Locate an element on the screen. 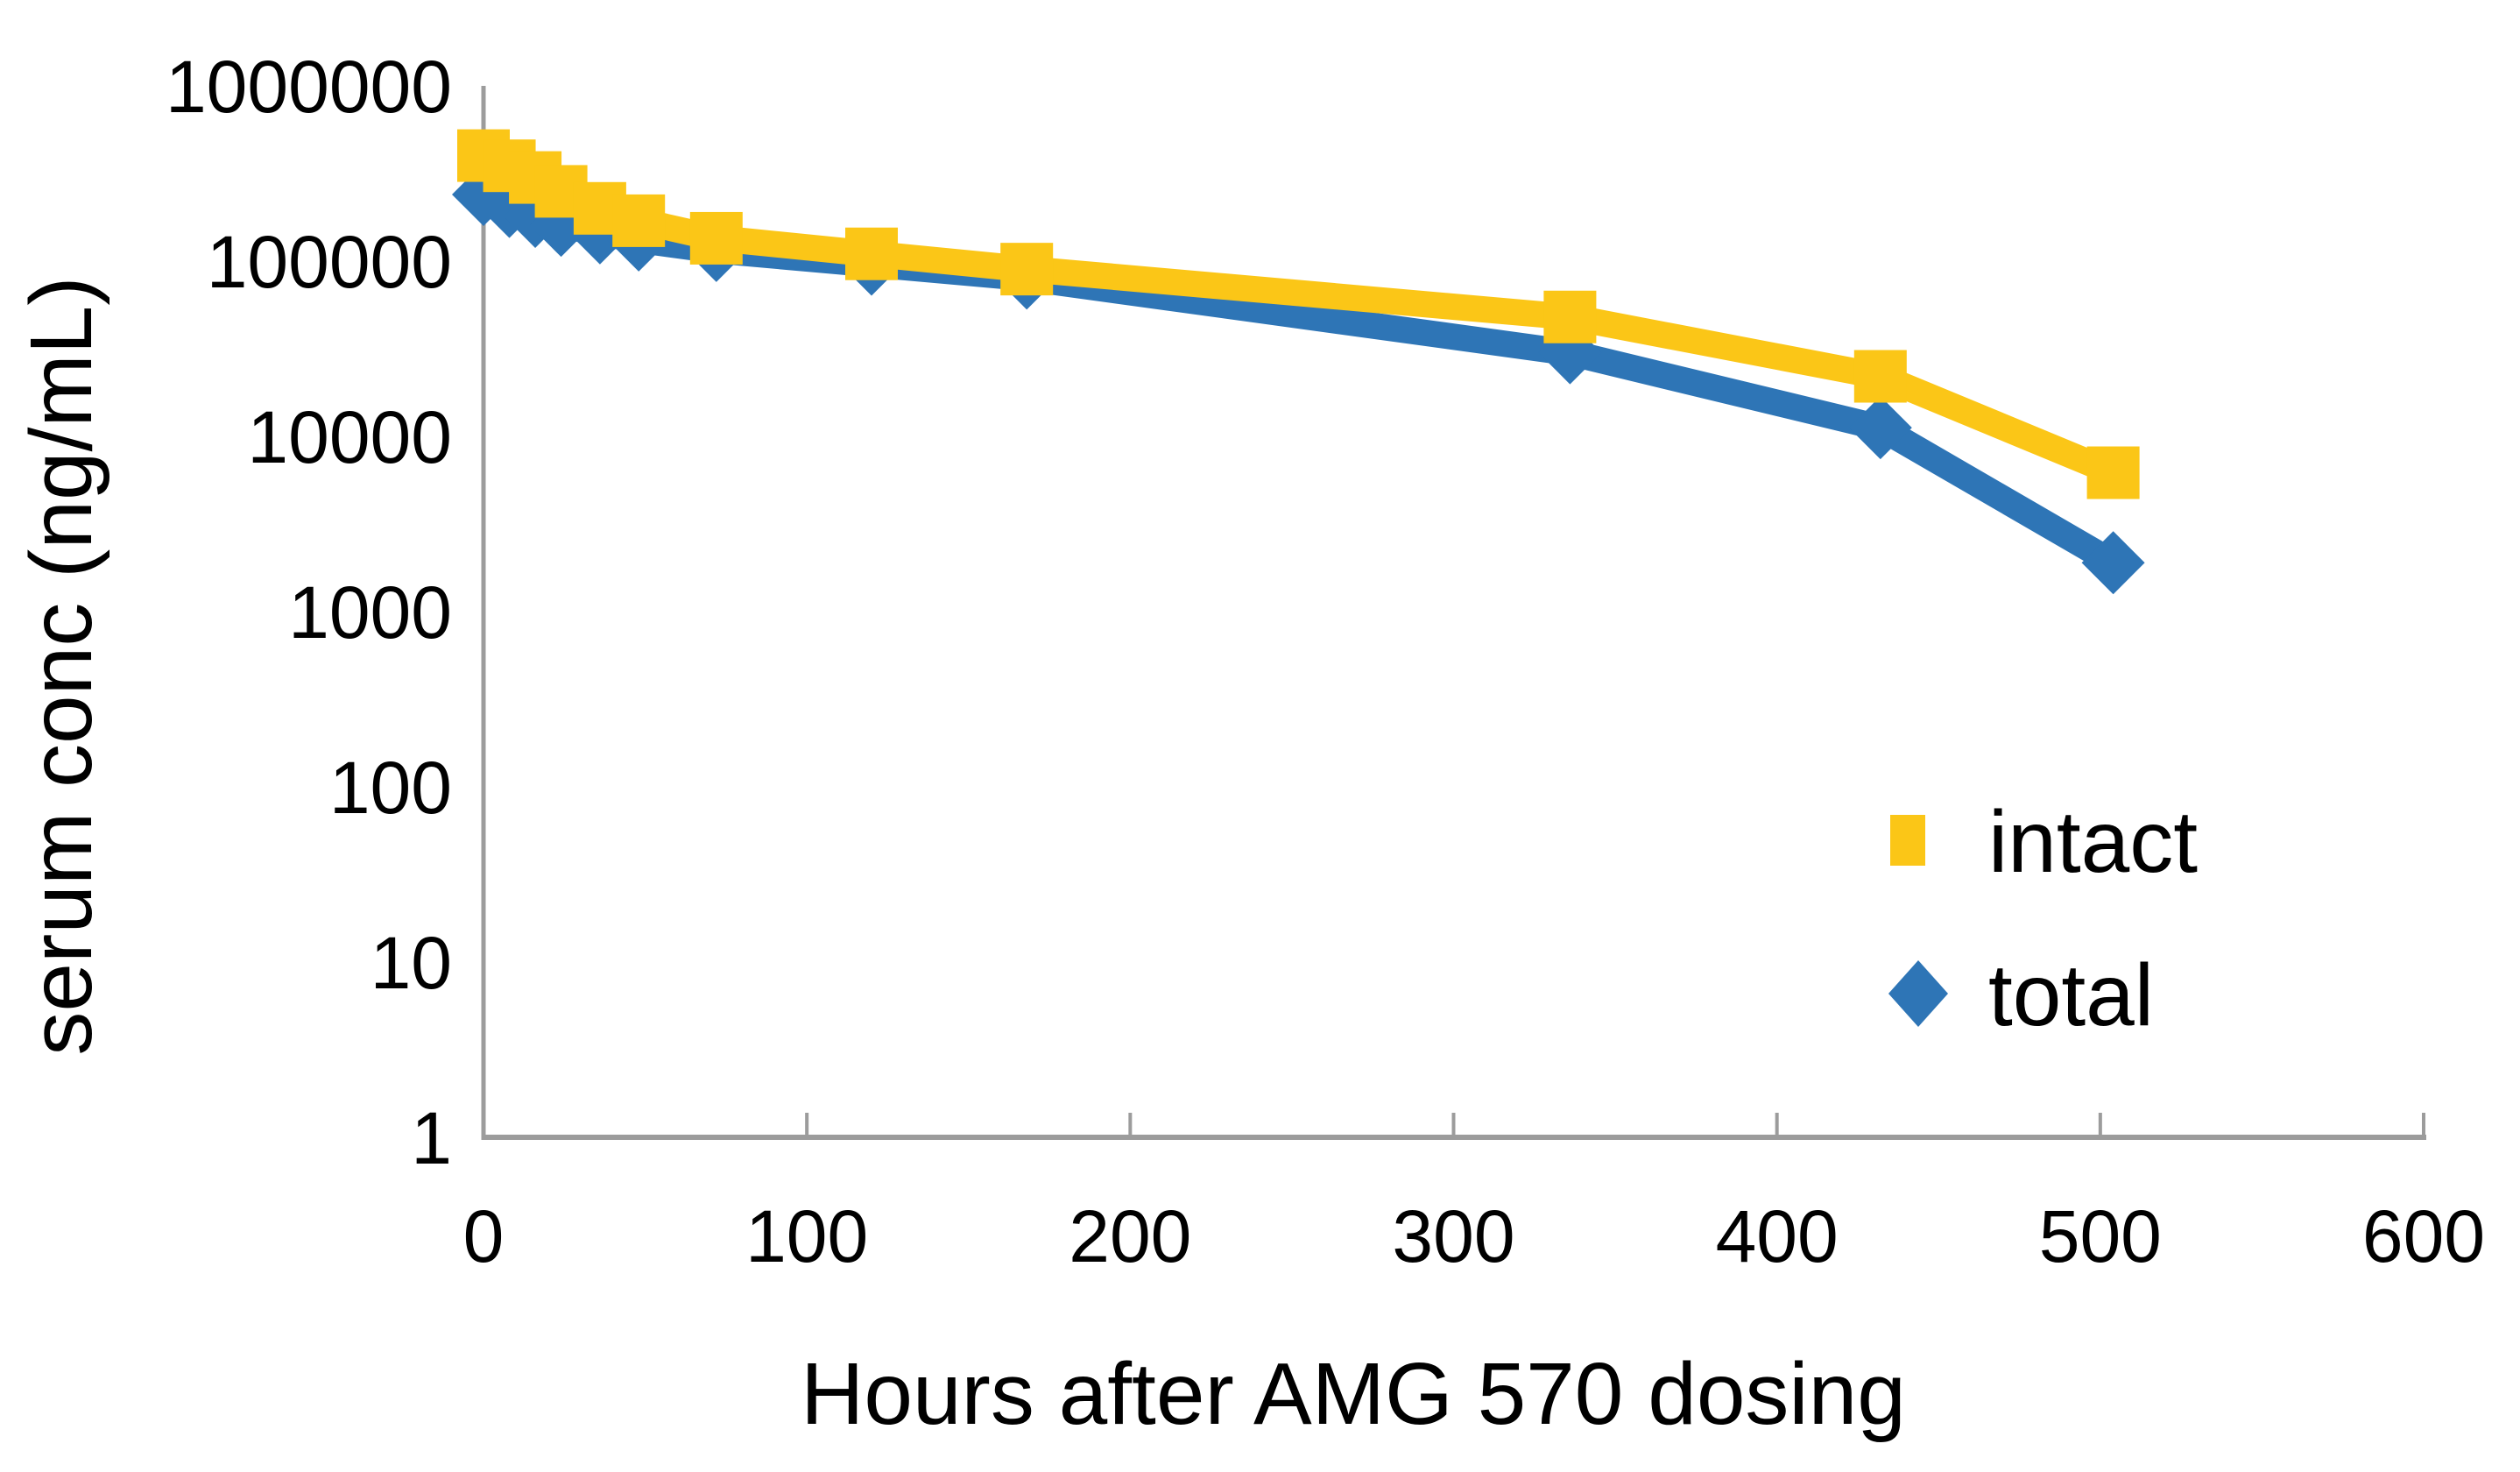 The image size is (2520, 1472). y-tick-label: 1000000 is located at coordinates (309, 87).